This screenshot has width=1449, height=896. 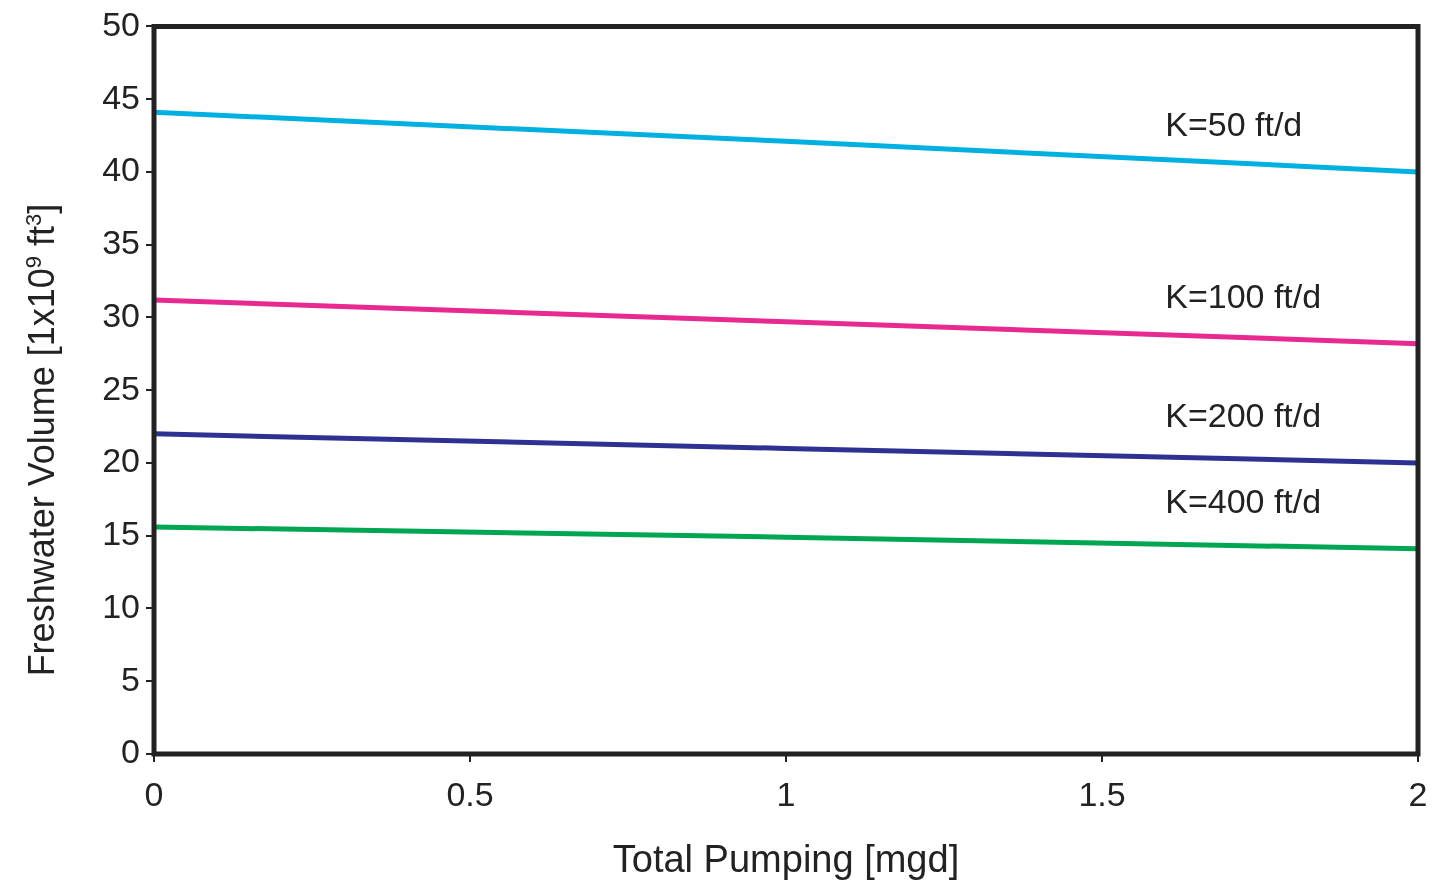 I want to click on y-tick-label: 50, so click(x=121, y=23).